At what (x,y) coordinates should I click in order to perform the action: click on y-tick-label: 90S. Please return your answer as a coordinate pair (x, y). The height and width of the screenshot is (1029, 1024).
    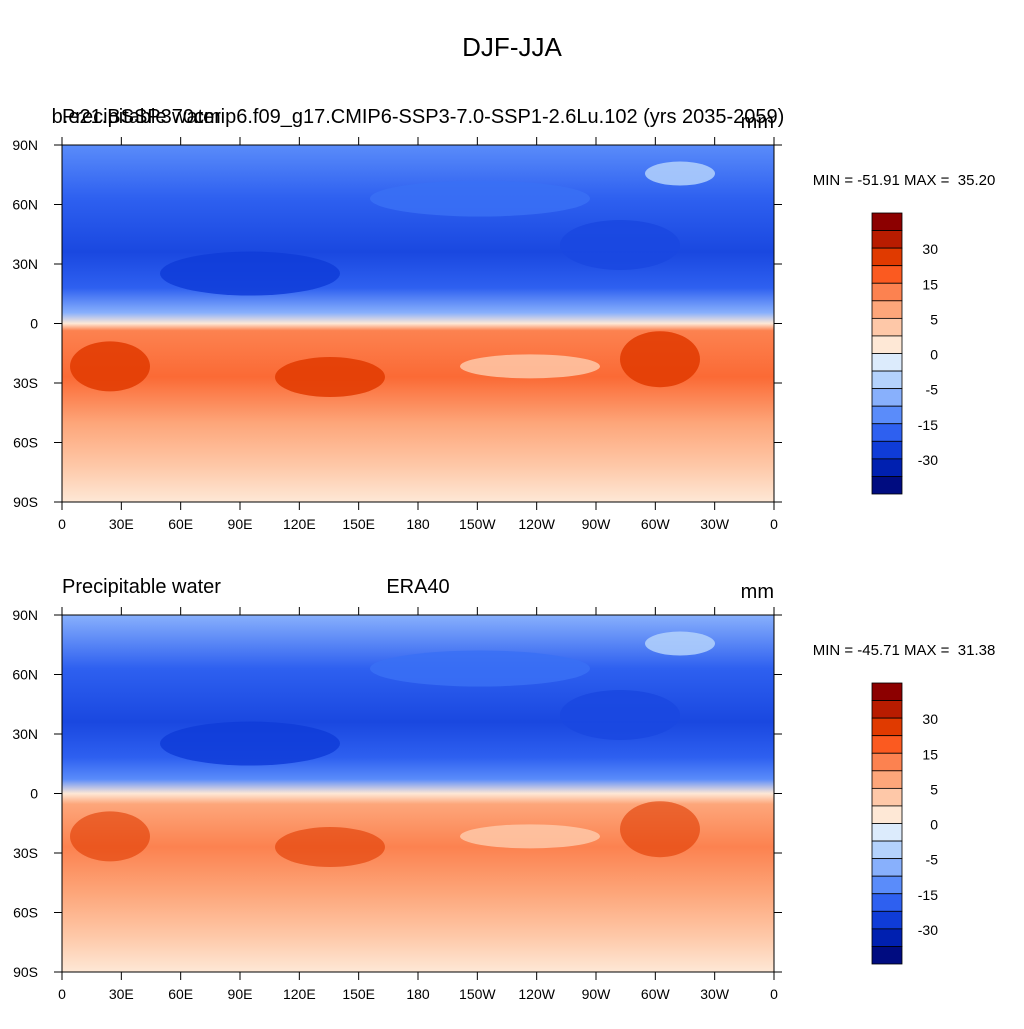
    Looking at the image, I should click on (25, 972).